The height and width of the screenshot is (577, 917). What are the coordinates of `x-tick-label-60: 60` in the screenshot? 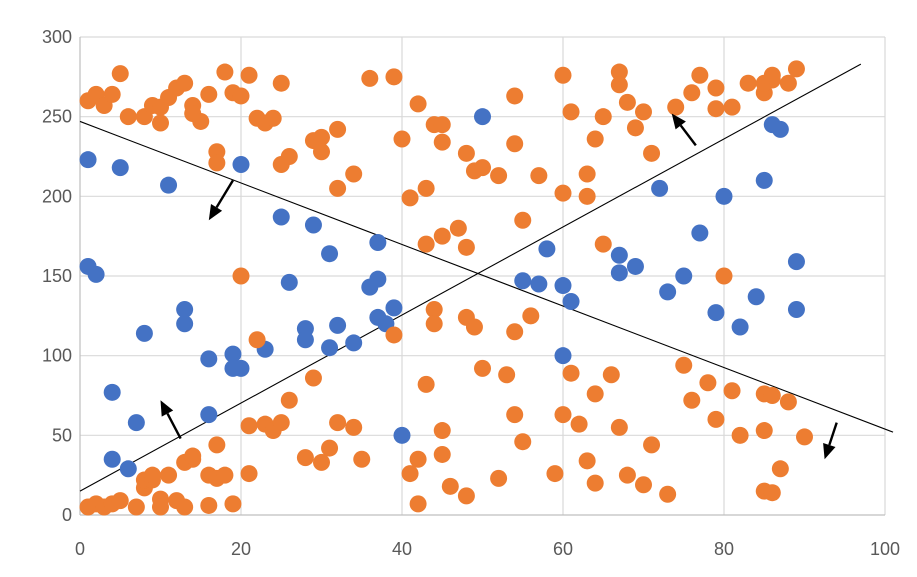 It's located at (563, 549).